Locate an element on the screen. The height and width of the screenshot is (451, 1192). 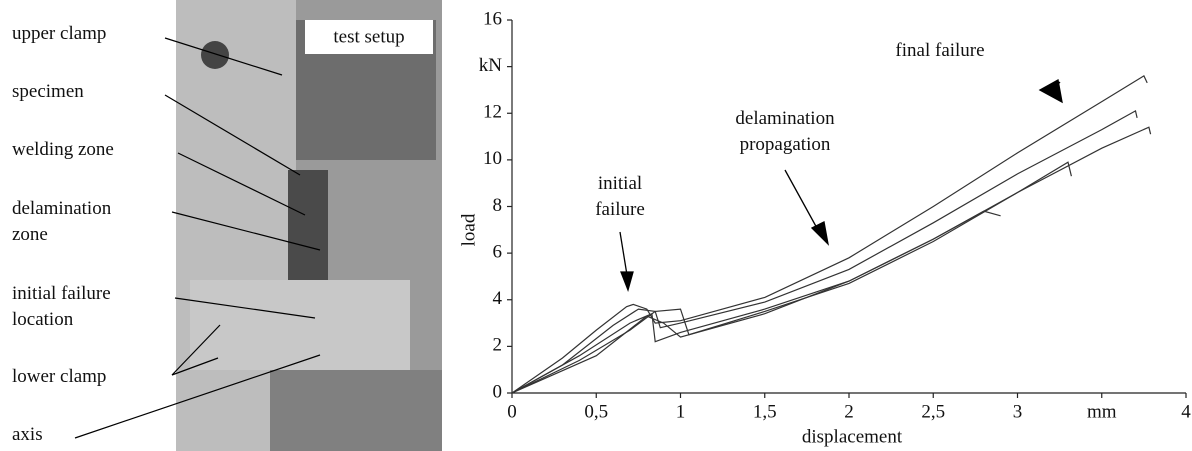
photo-label-line: welding zone is located at coordinates (63, 149).